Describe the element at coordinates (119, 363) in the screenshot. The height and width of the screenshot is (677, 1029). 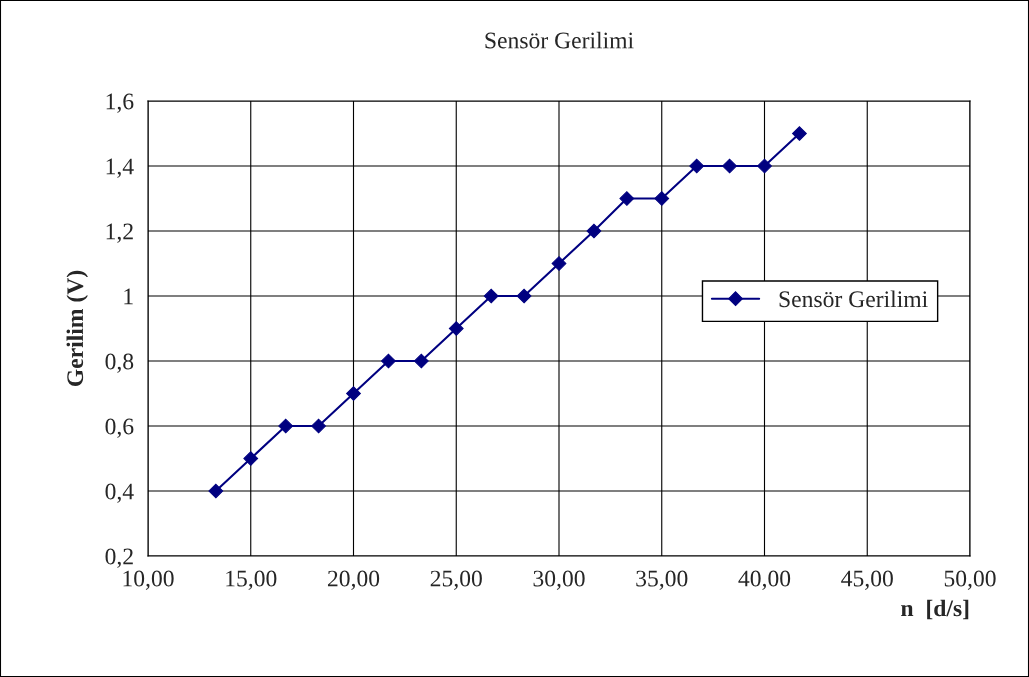
I see `y-tick-label: 0,8` at that location.